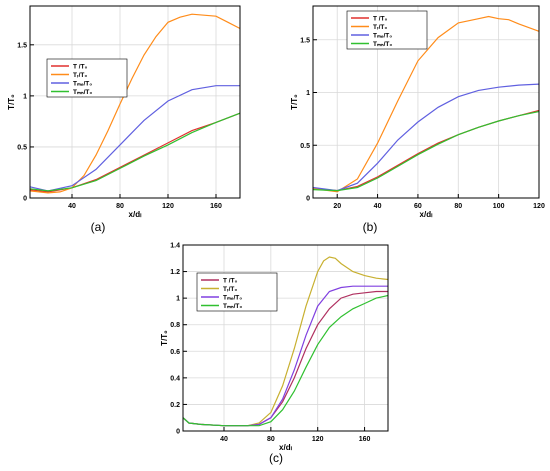 The height and width of the screenshot is (471, 550). Describe the element at coordinates (22, 147) in the screenshot. I see `y-tick-label-a-1: 0.5` at that location.